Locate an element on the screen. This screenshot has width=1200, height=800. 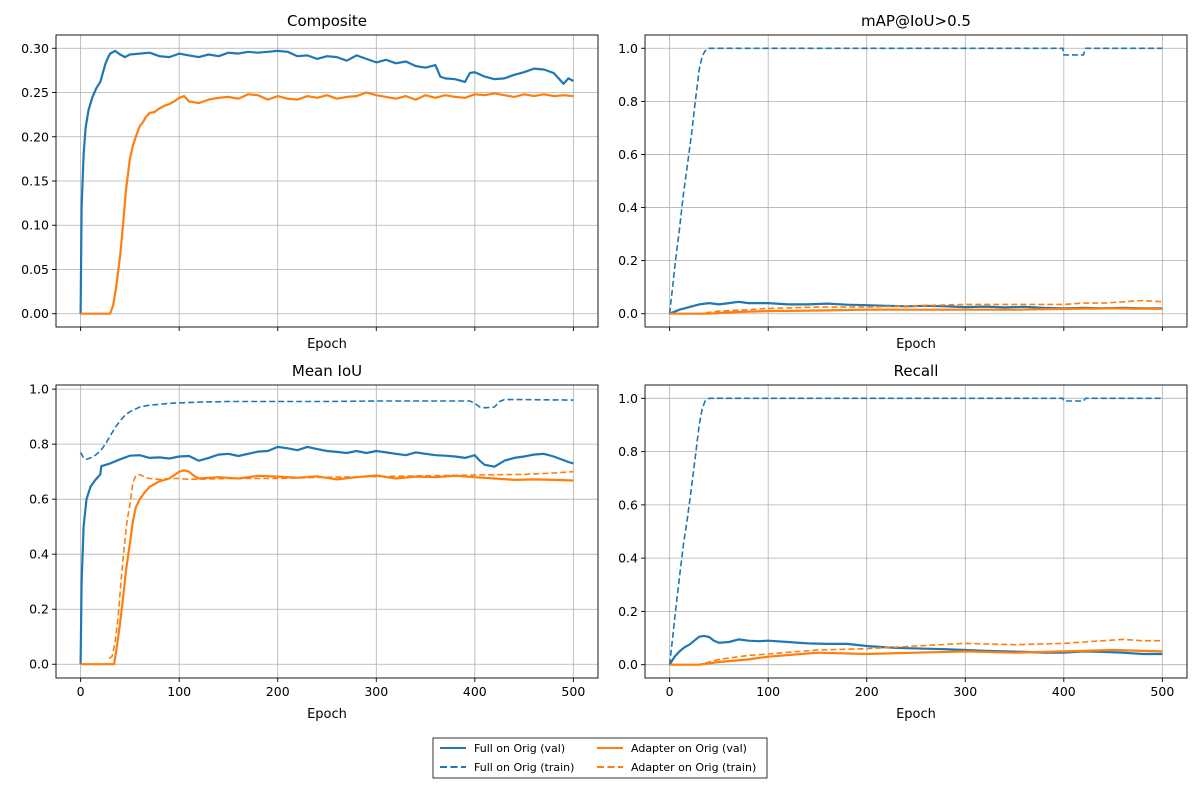
legend-label-full-val: Full on Orig (val) is located at coordinates (519, 748).